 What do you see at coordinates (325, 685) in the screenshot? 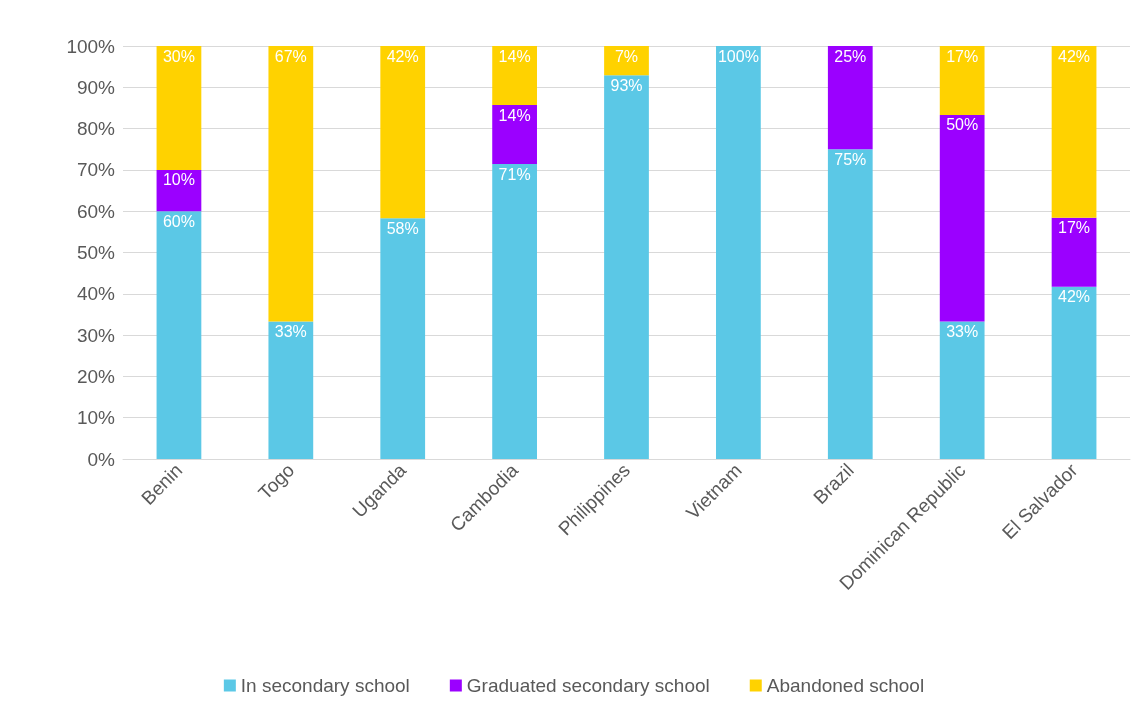
I see `legend-label: In secondary school` at bounding box center [325, 685].